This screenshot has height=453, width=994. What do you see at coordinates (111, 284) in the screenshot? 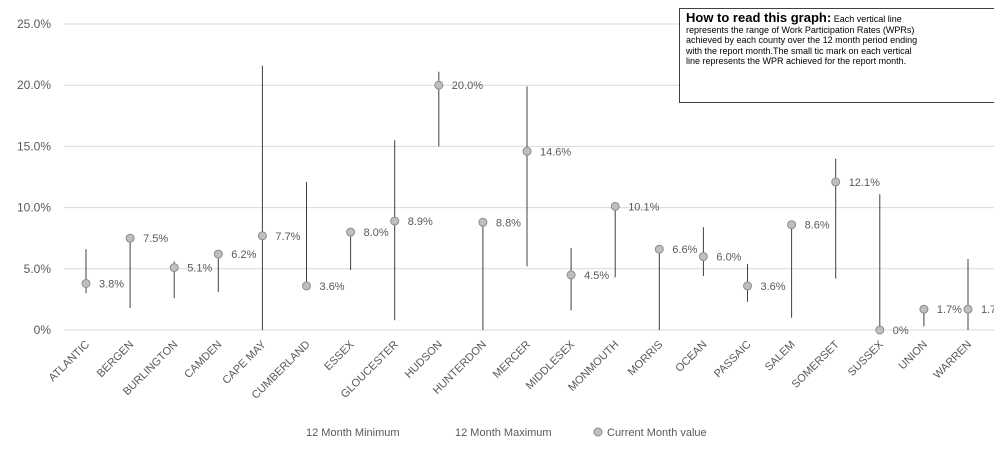
I see `data-label: 3.8%` at bounding box center [111, 284].